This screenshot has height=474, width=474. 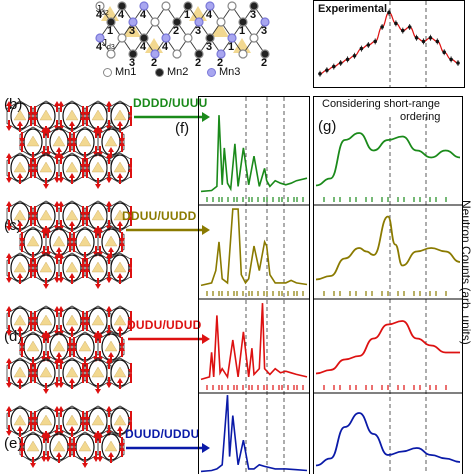 I want to click on g-title-line2: ordering, so click(x=420, y=117).